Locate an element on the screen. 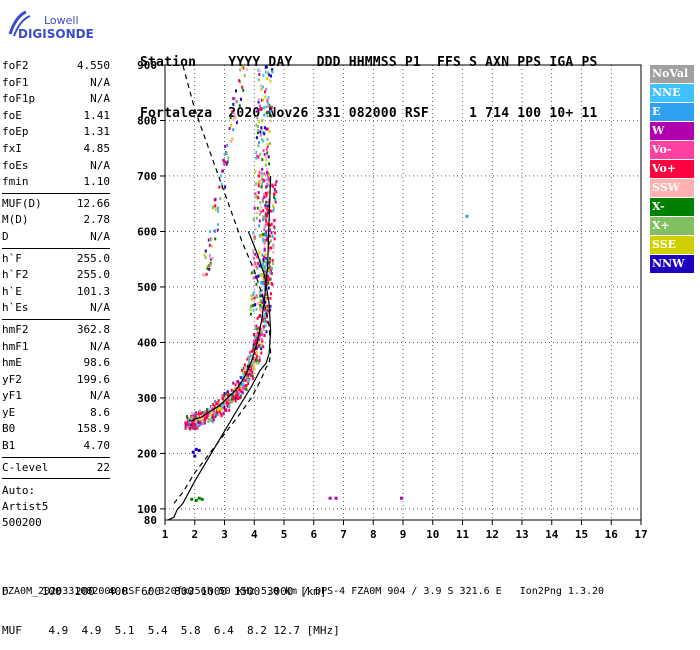 This screenshot has width=700, height=650. param-row: MUF(D) 12.66 is located at coordinates (56, 204).